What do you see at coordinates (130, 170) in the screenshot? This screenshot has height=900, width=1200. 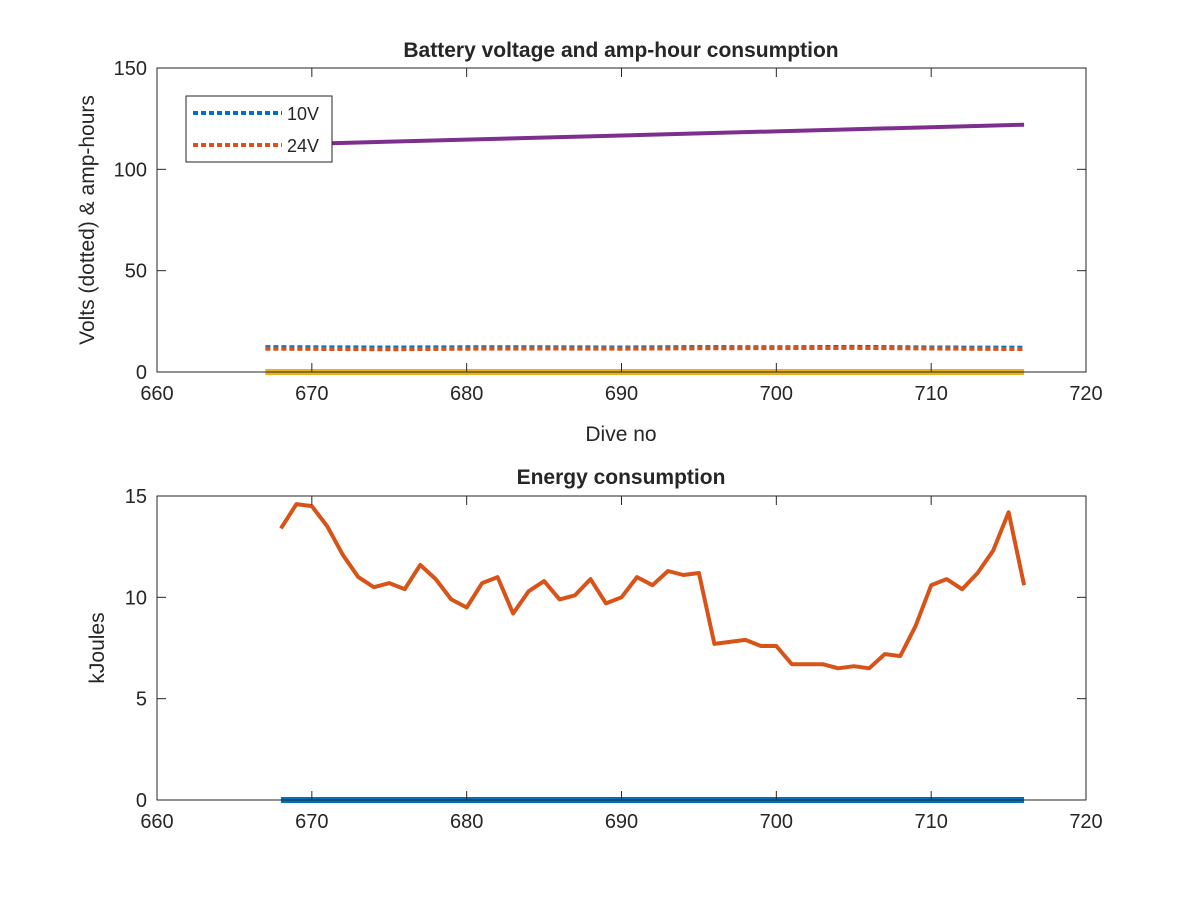 I see `y-tick-label: 100` at bounding box center [130, 170].